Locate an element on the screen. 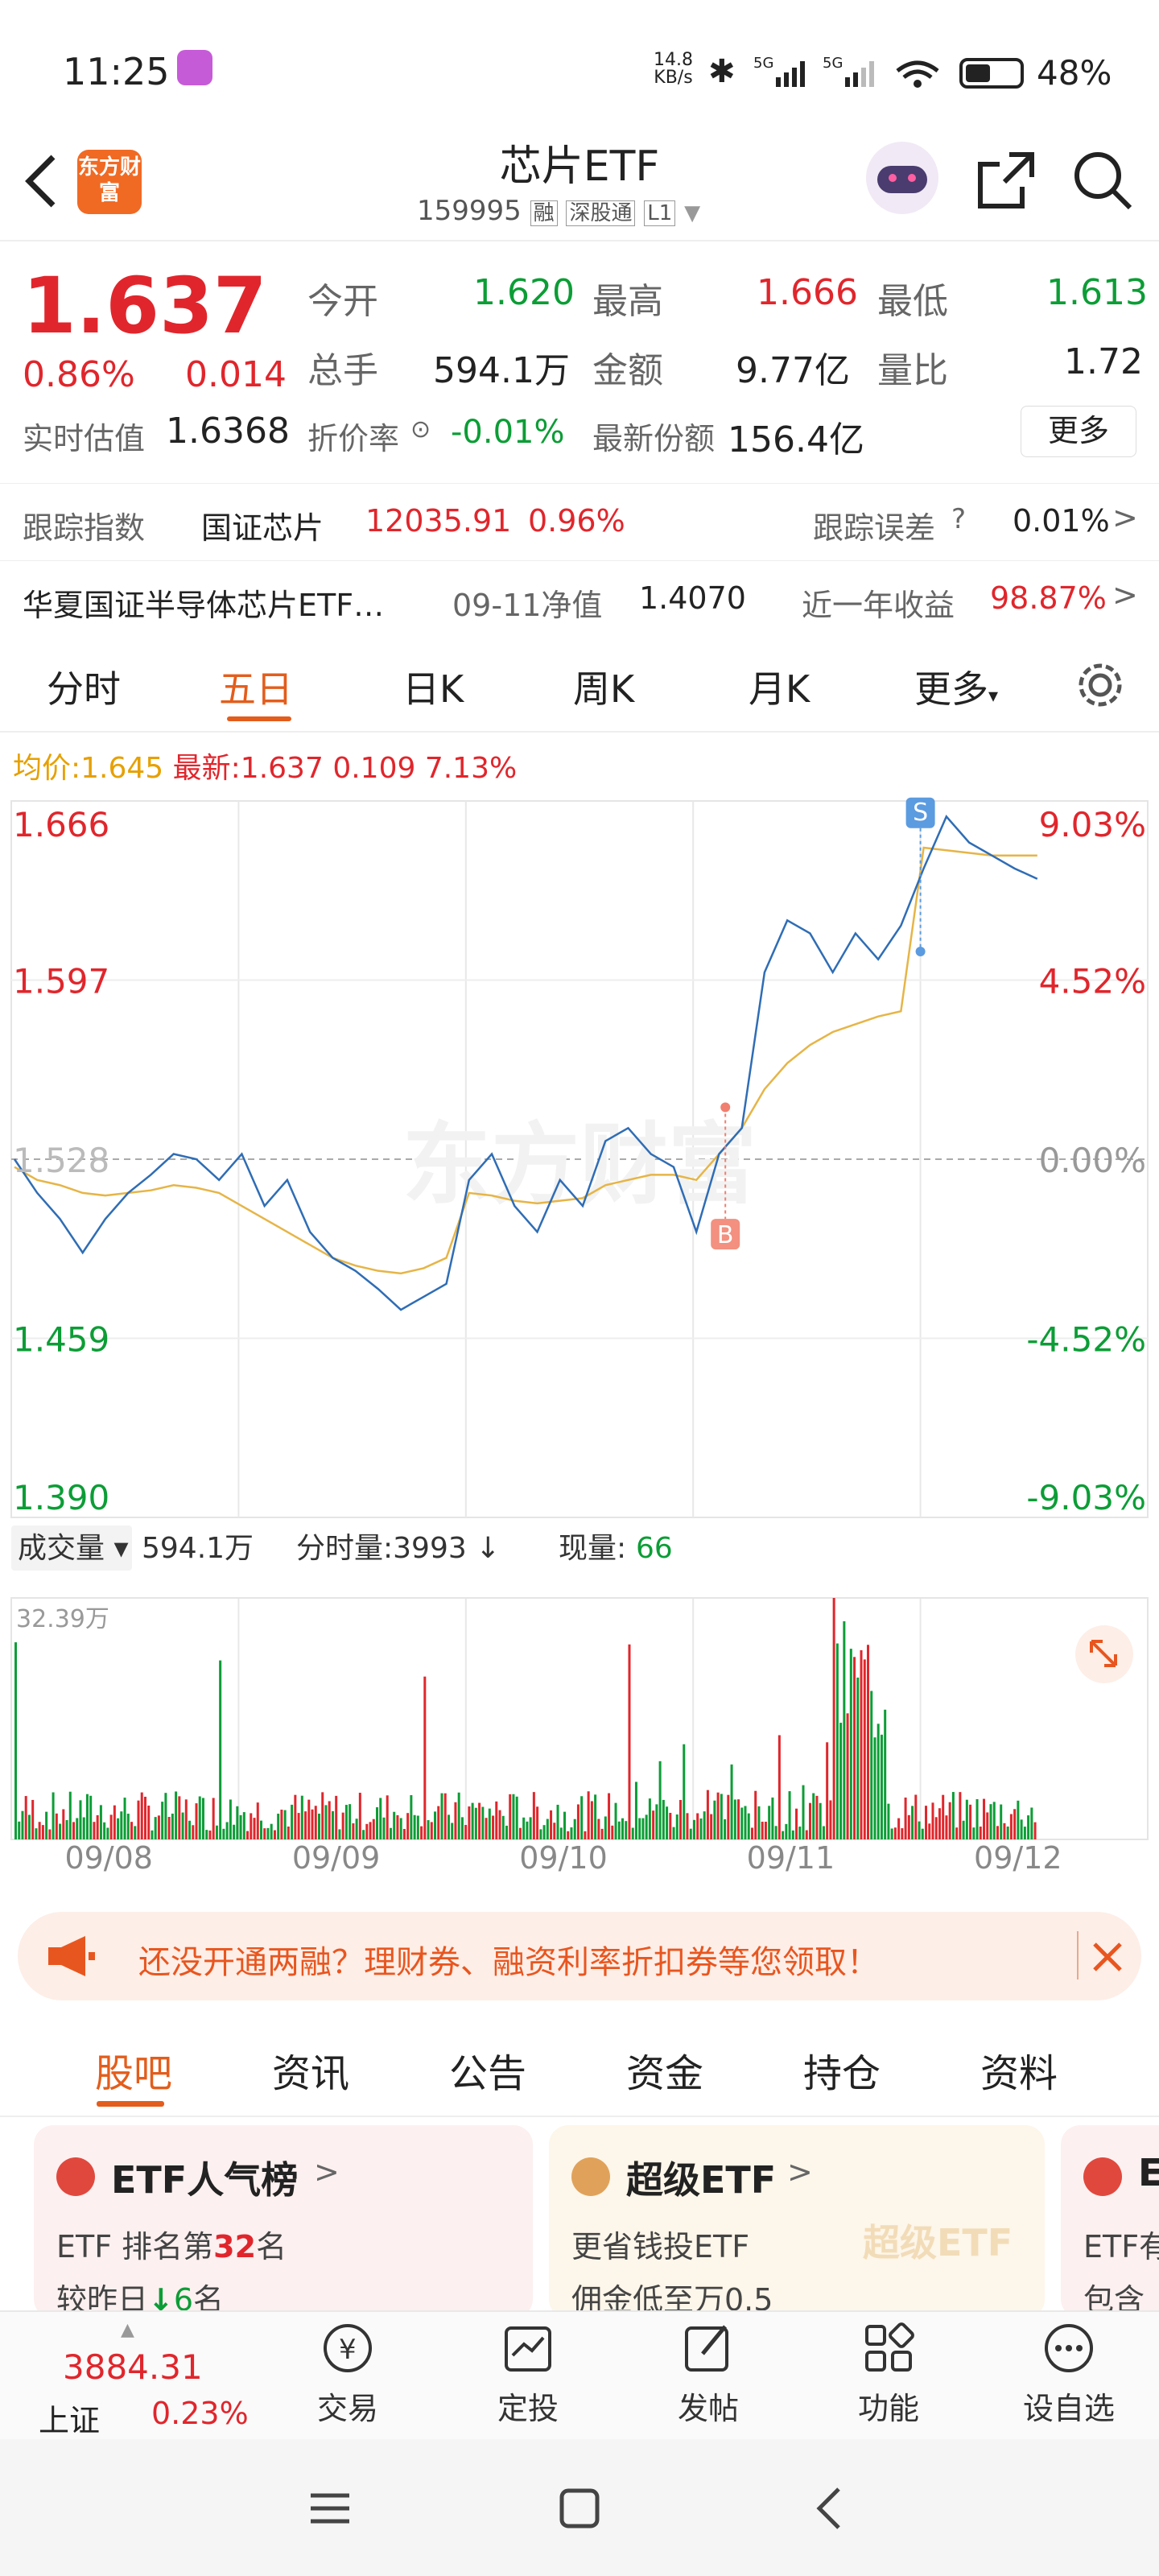 The width and height of the screenshot is (1159, 2576). x-tick-label: 09/11 is located at coordinates (791, 1856).